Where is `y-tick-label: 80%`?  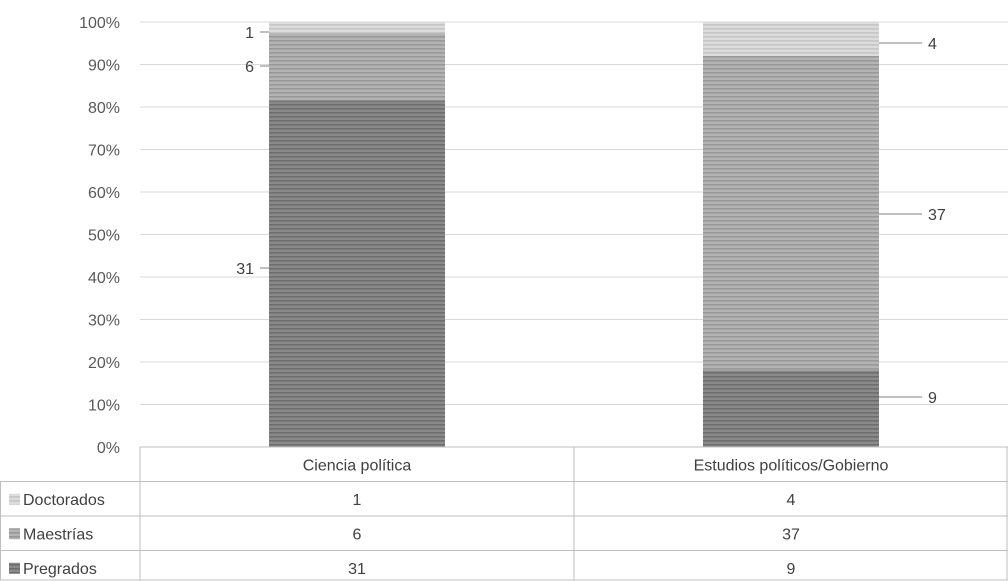 y-tick-label: 80% is located at coordinates (104, 108).